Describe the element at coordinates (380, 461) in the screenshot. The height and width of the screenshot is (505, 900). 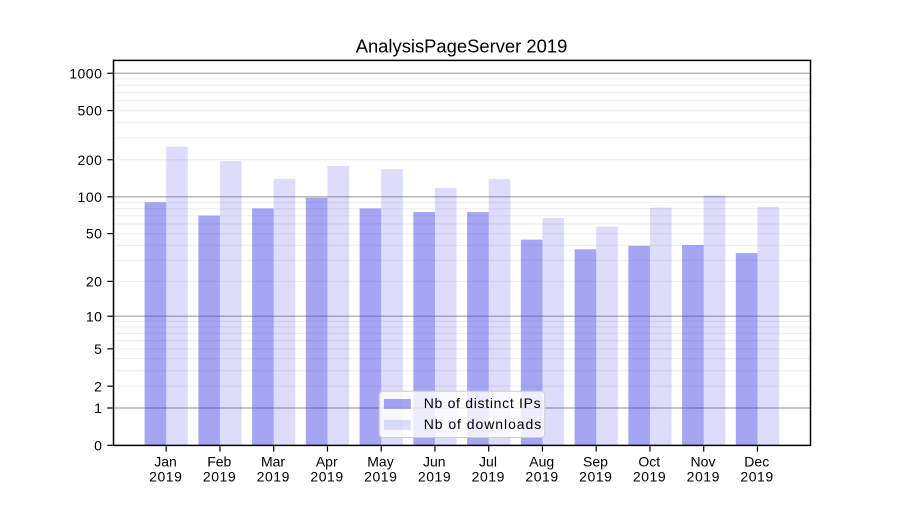
I see `svg-text: May` at that location.